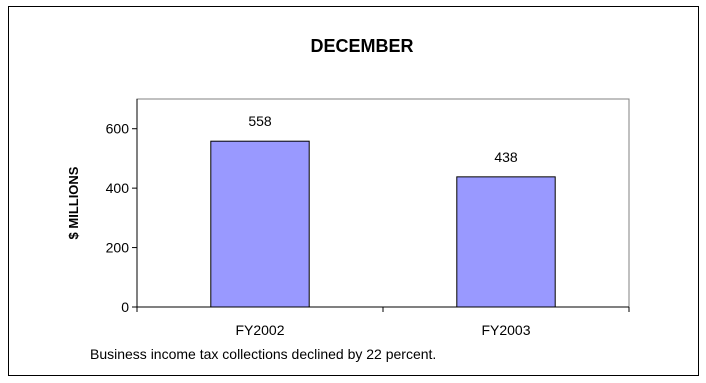  What do you see at coordinates (125, 307) in the screenshot?
I see `y-tick-label: 0` at bounding box center [125, 307].